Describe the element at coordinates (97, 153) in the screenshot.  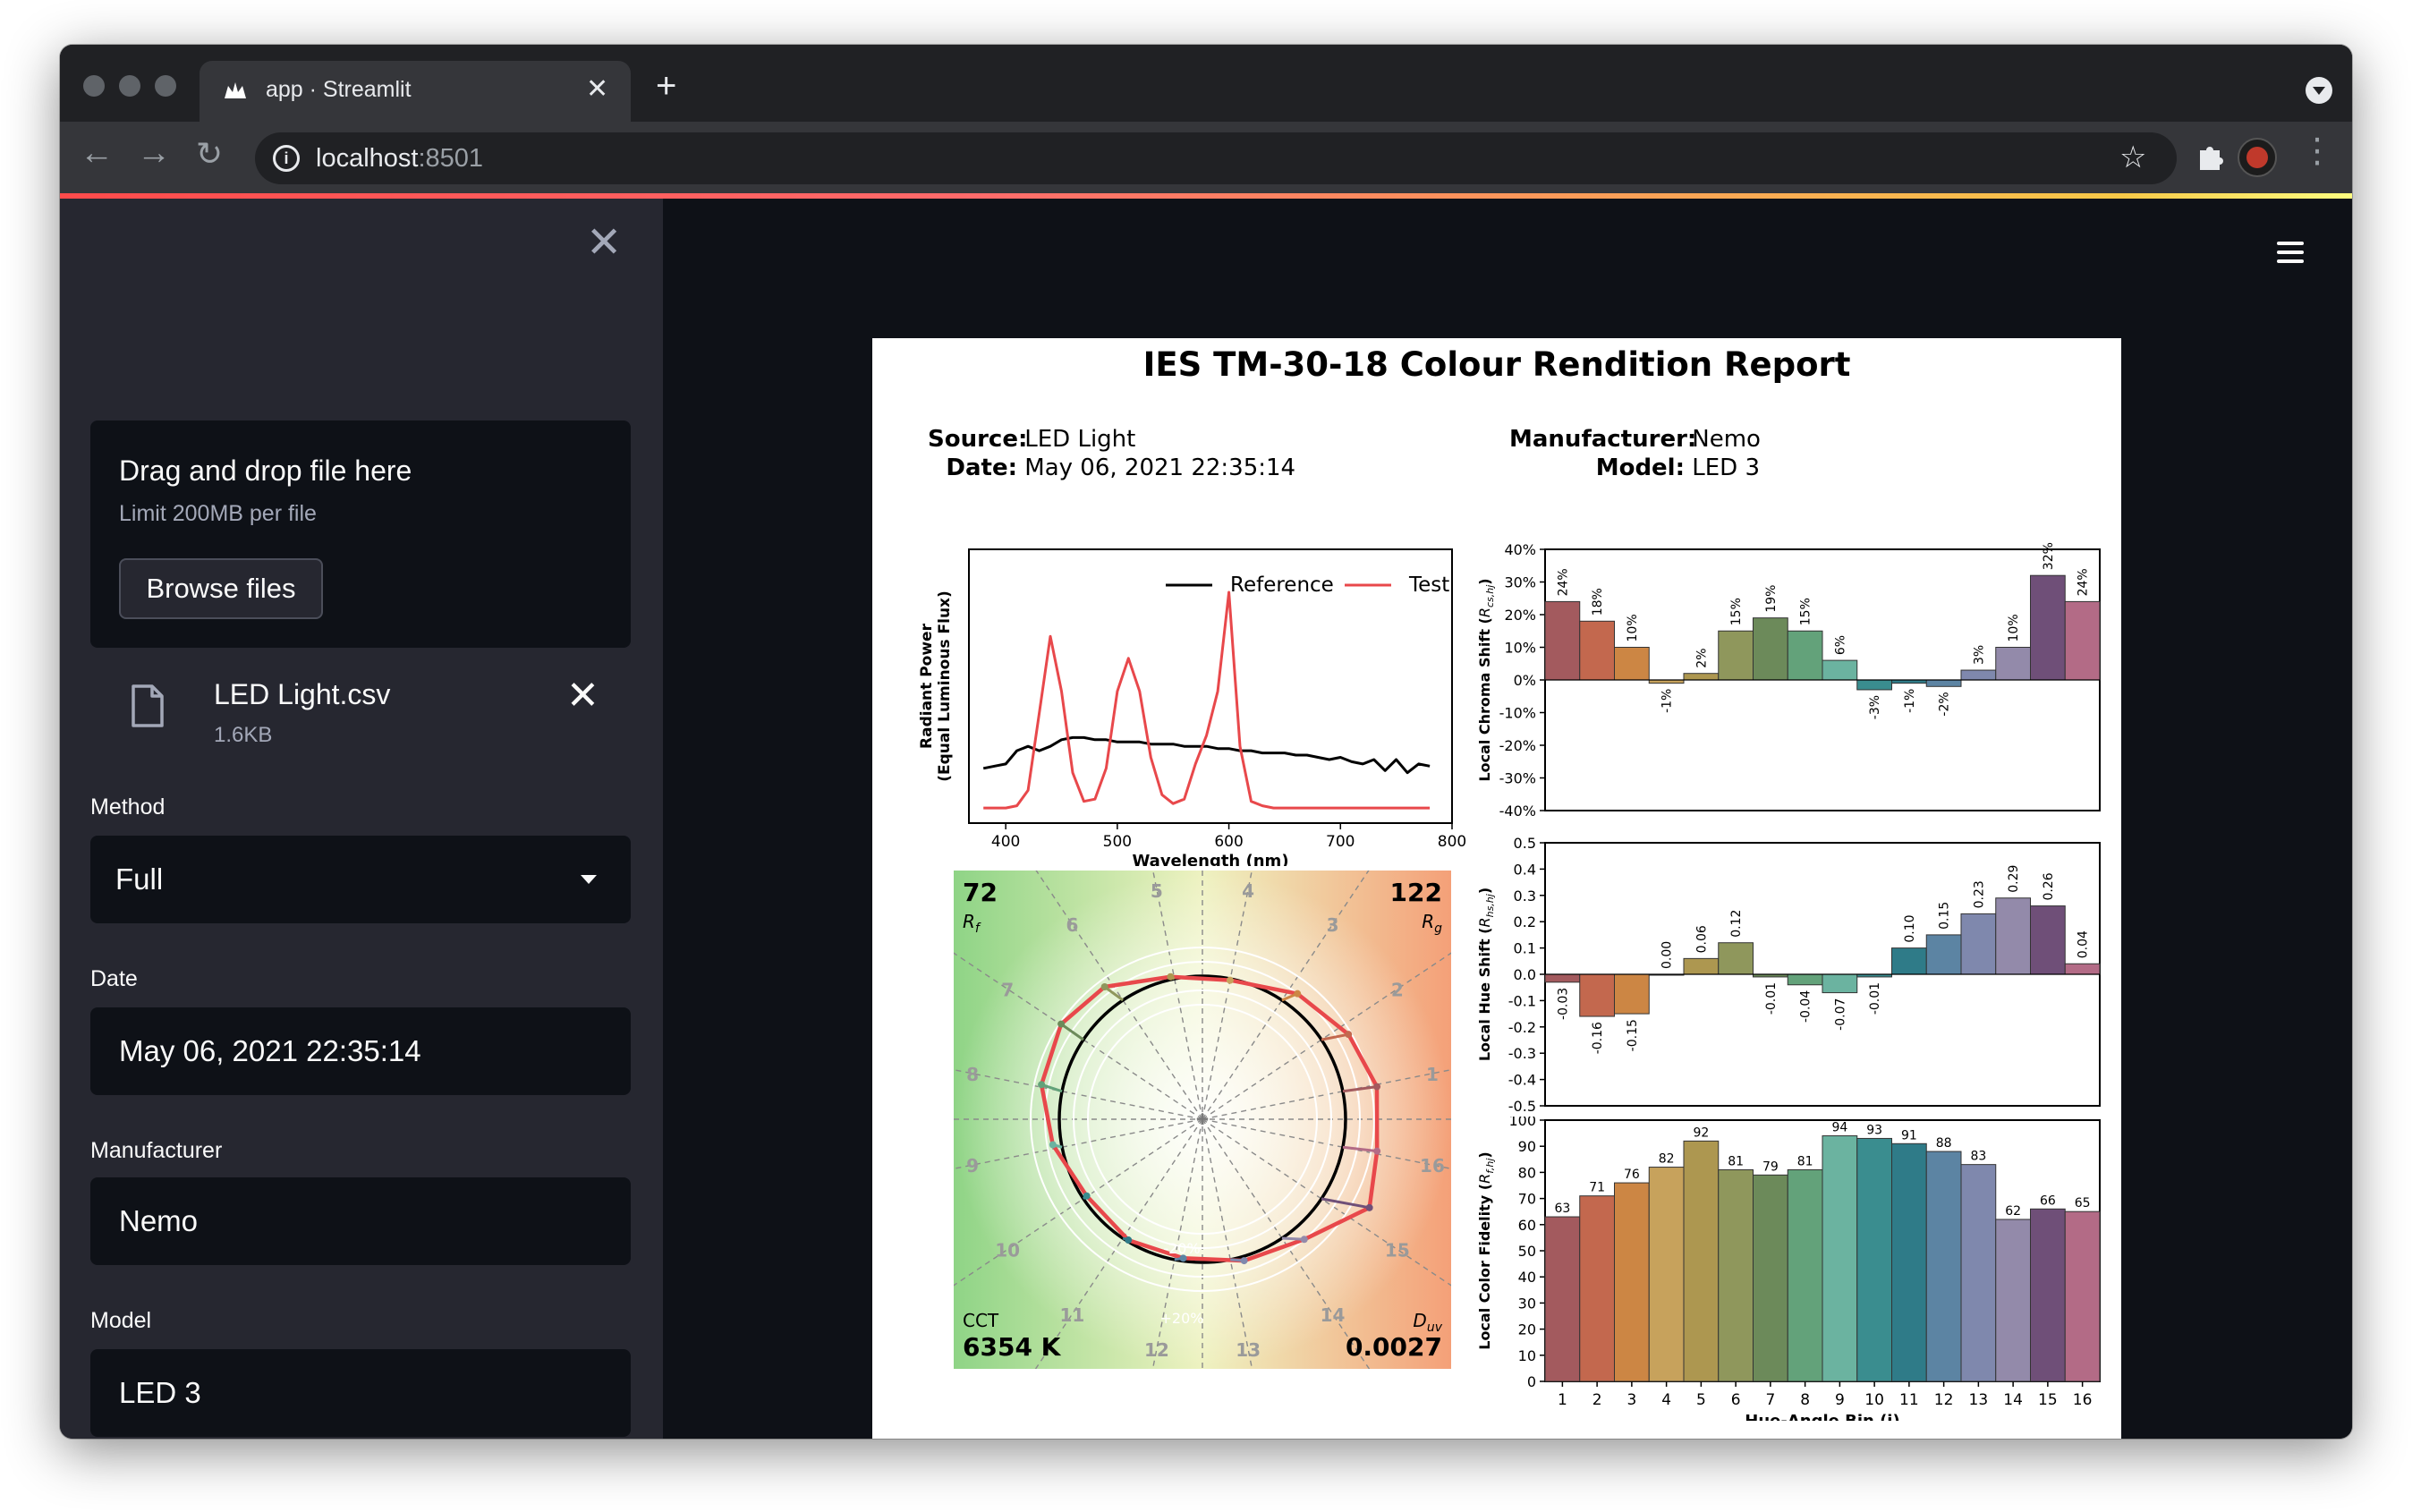
I see `back-arrow-icon: ←` at that location.